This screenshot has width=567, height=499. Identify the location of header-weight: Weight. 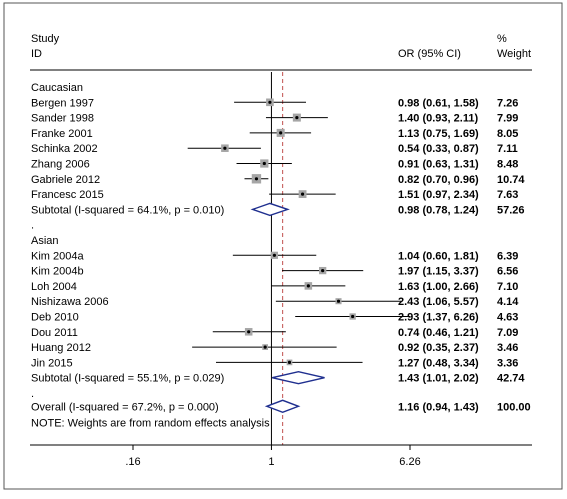
(514, 54).